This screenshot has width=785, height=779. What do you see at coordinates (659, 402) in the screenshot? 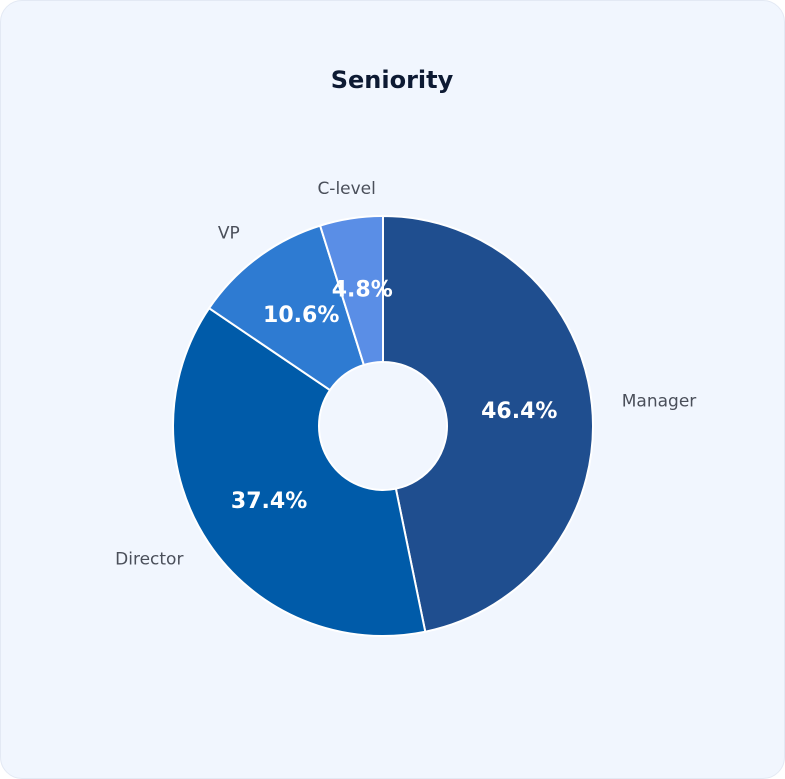
I see `category-label: Manager` at bounding box center [659, 402].